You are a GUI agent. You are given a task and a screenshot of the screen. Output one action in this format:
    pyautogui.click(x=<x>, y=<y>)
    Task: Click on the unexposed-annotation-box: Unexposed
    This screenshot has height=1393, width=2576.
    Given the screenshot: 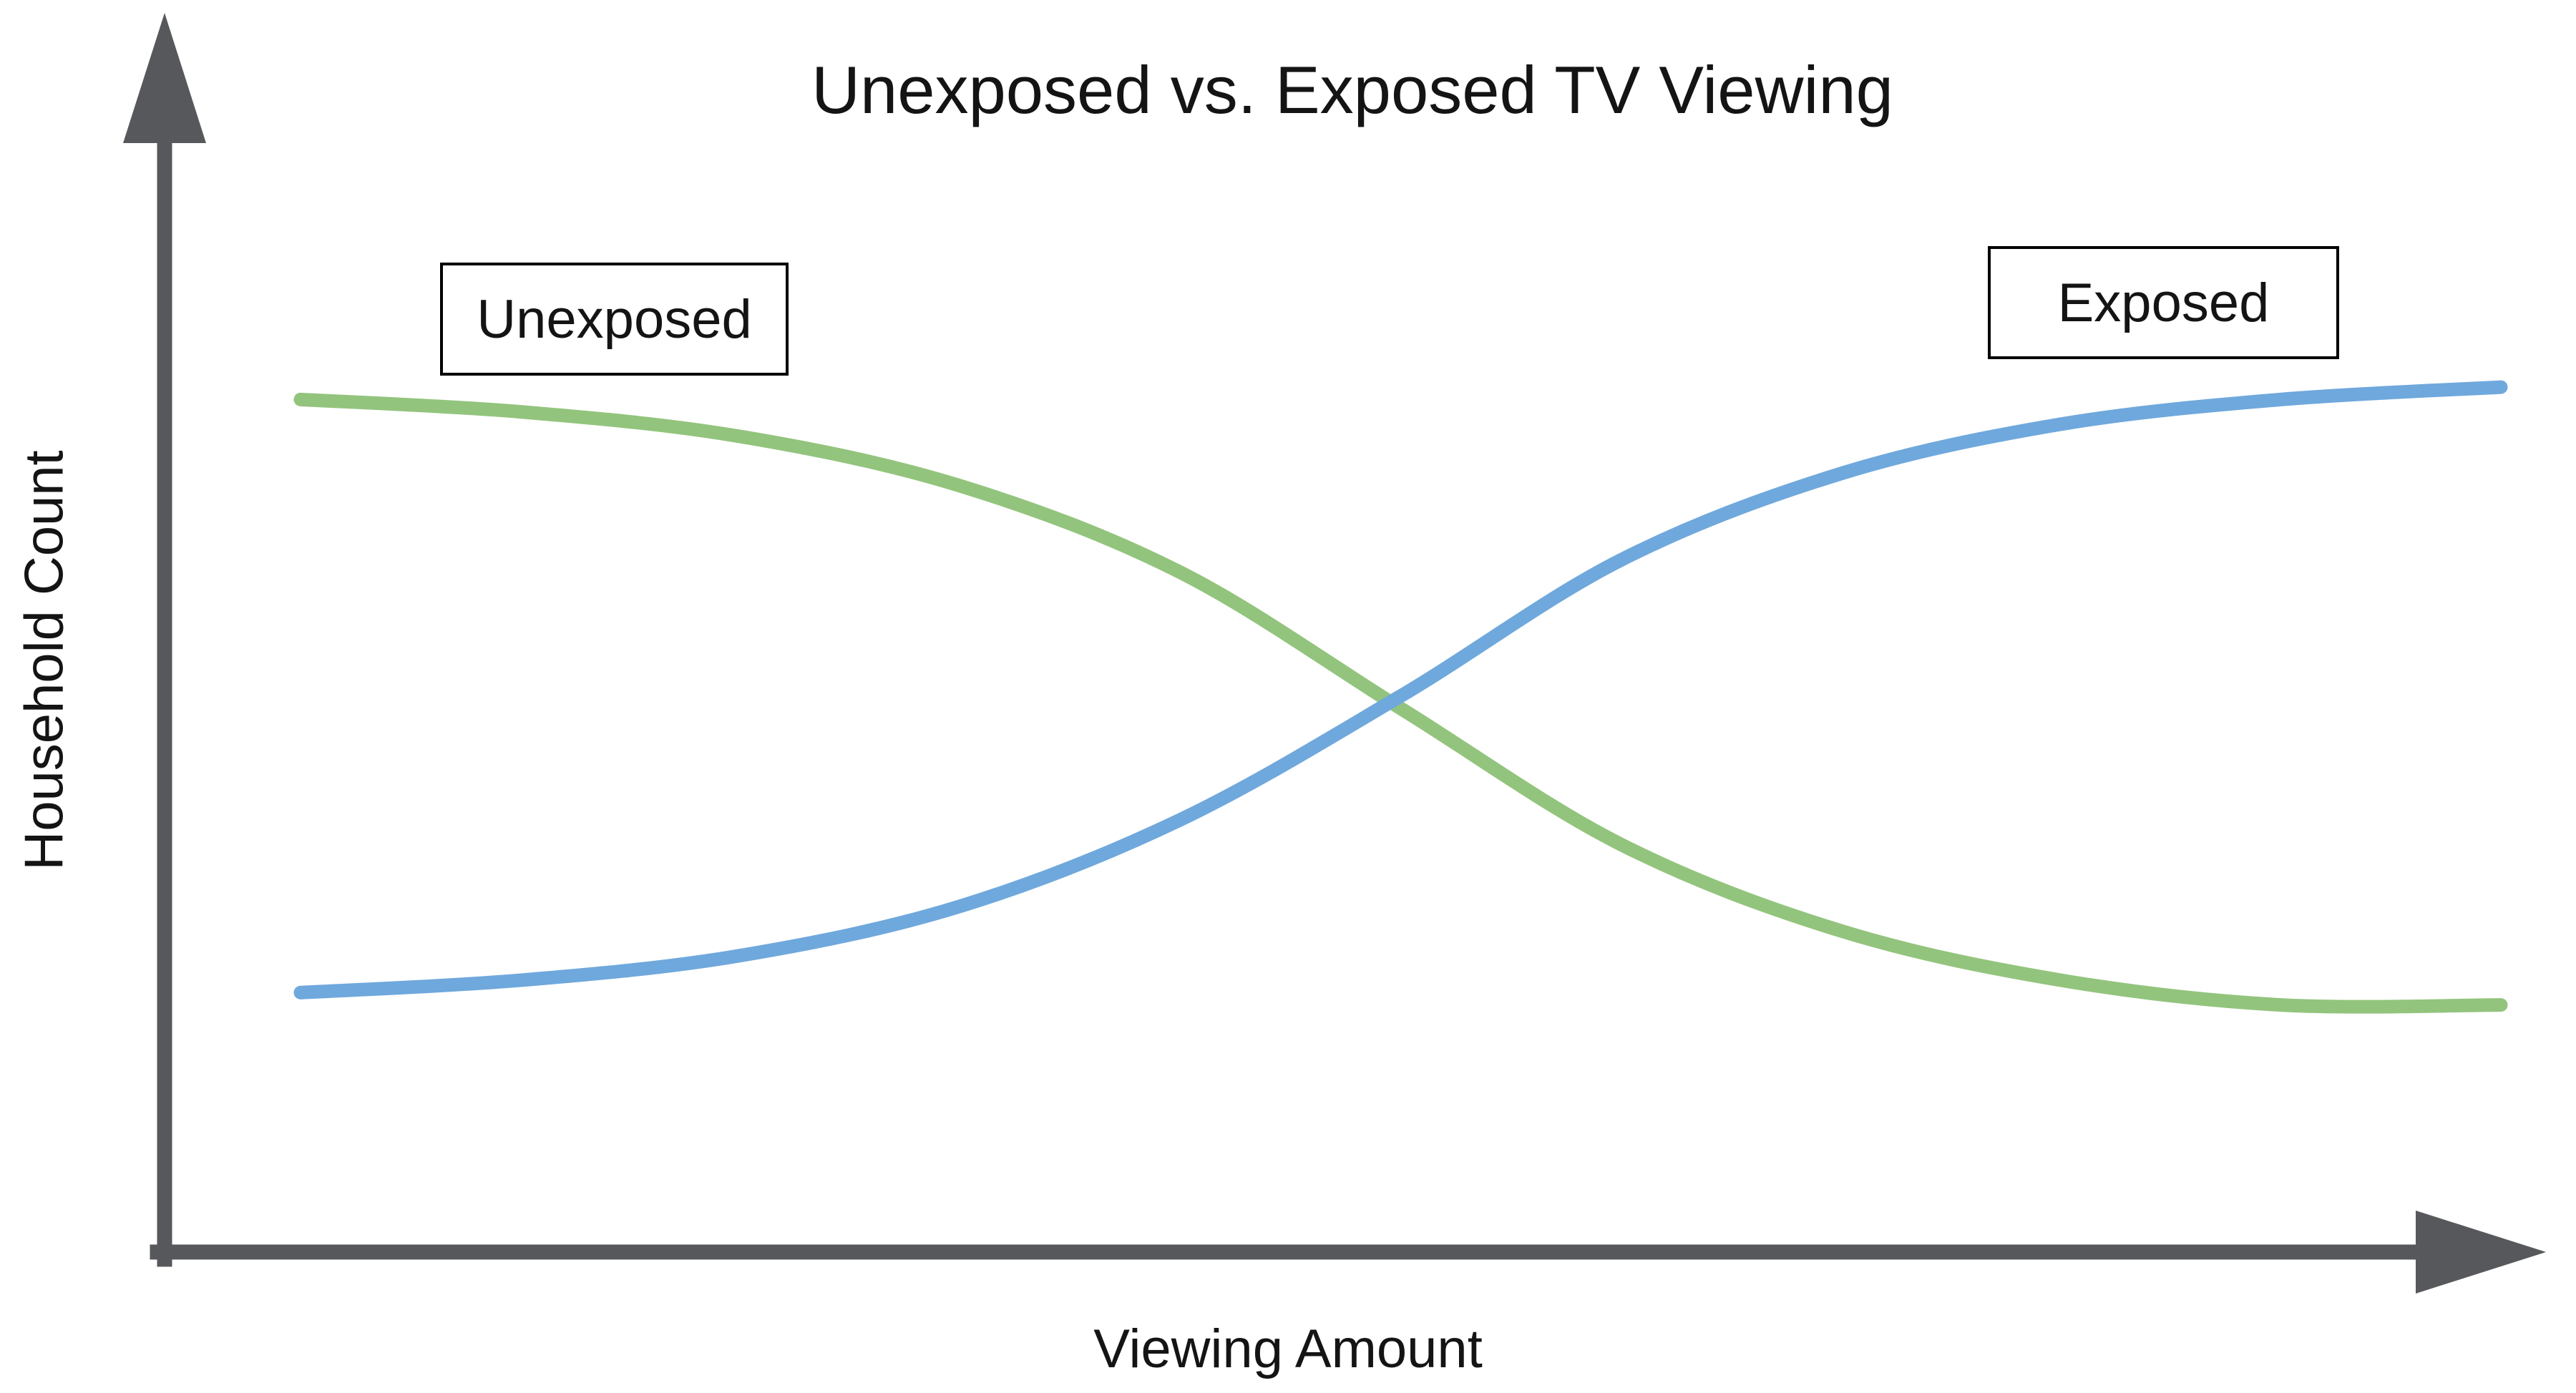 What is the action you would take?
    pyautogui.click(x=614, y=319)
    